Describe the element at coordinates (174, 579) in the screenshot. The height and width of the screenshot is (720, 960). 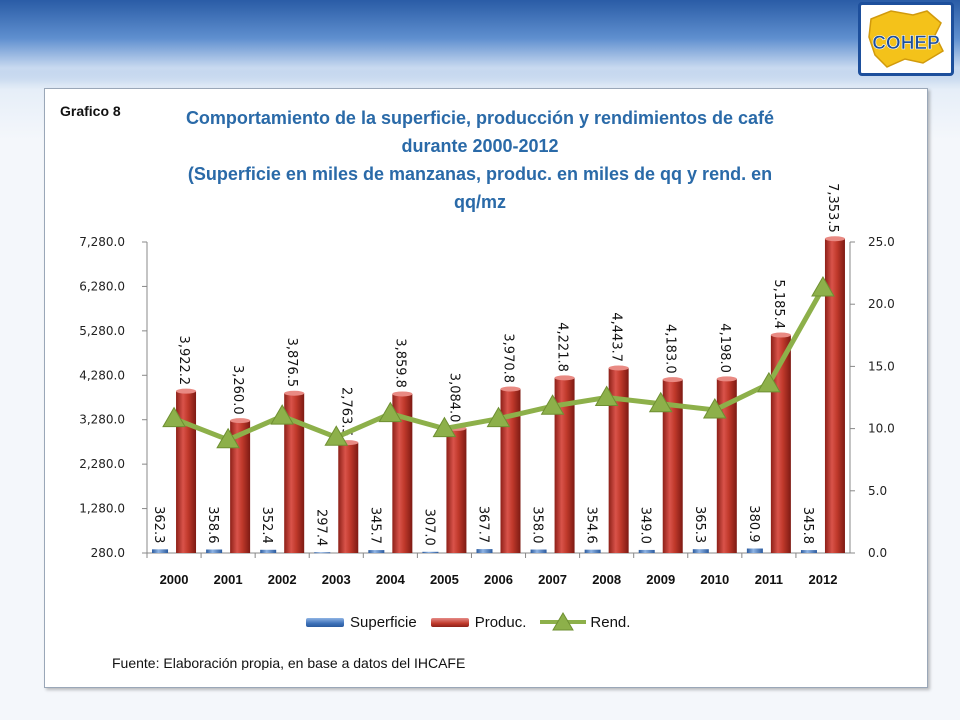
I see `x-tick-label: 2000` at that location.